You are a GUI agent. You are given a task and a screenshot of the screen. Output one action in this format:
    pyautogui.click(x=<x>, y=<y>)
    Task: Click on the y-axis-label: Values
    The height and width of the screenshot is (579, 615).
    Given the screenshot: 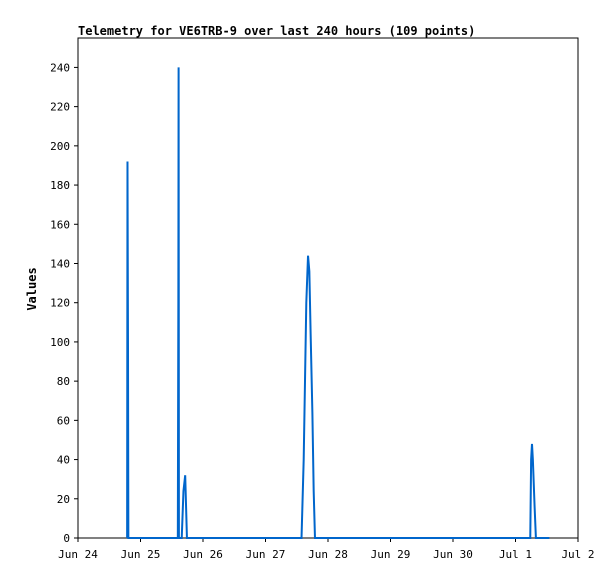 What is the action you would take?
    pyautogui.click(x=32, y=288)
    